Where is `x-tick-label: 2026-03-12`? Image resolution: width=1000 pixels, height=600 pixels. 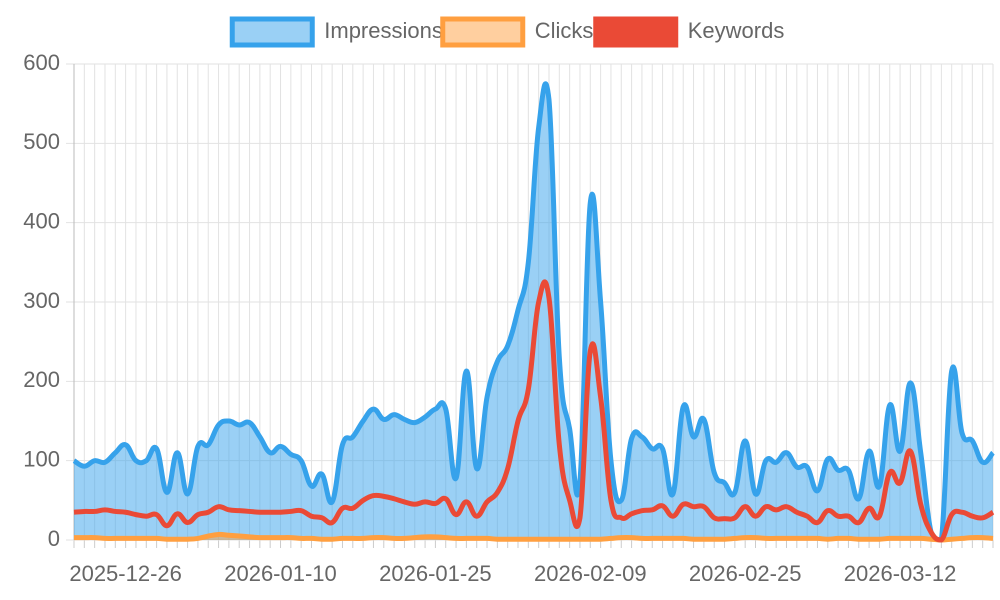
x-tick-label: 2026-03-12 is located at coordinates (900, 573).